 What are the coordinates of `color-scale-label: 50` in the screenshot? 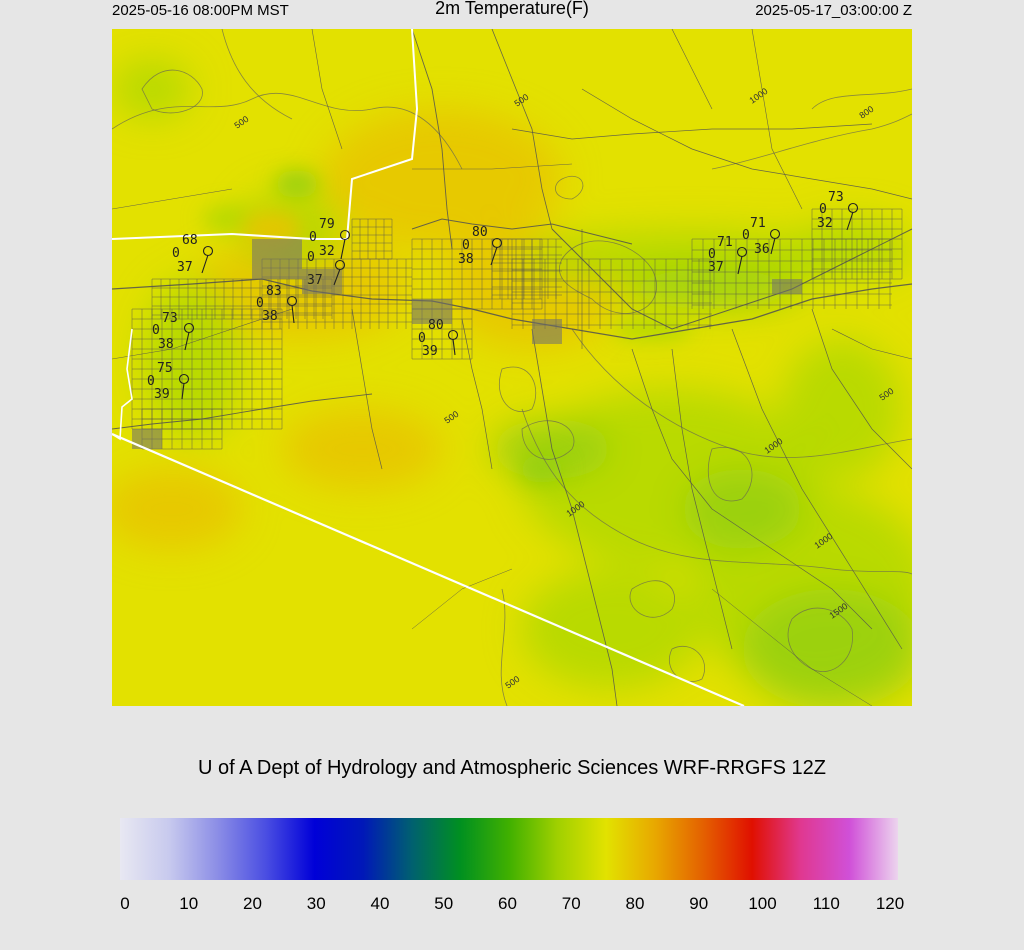 It's located at (444, 903).